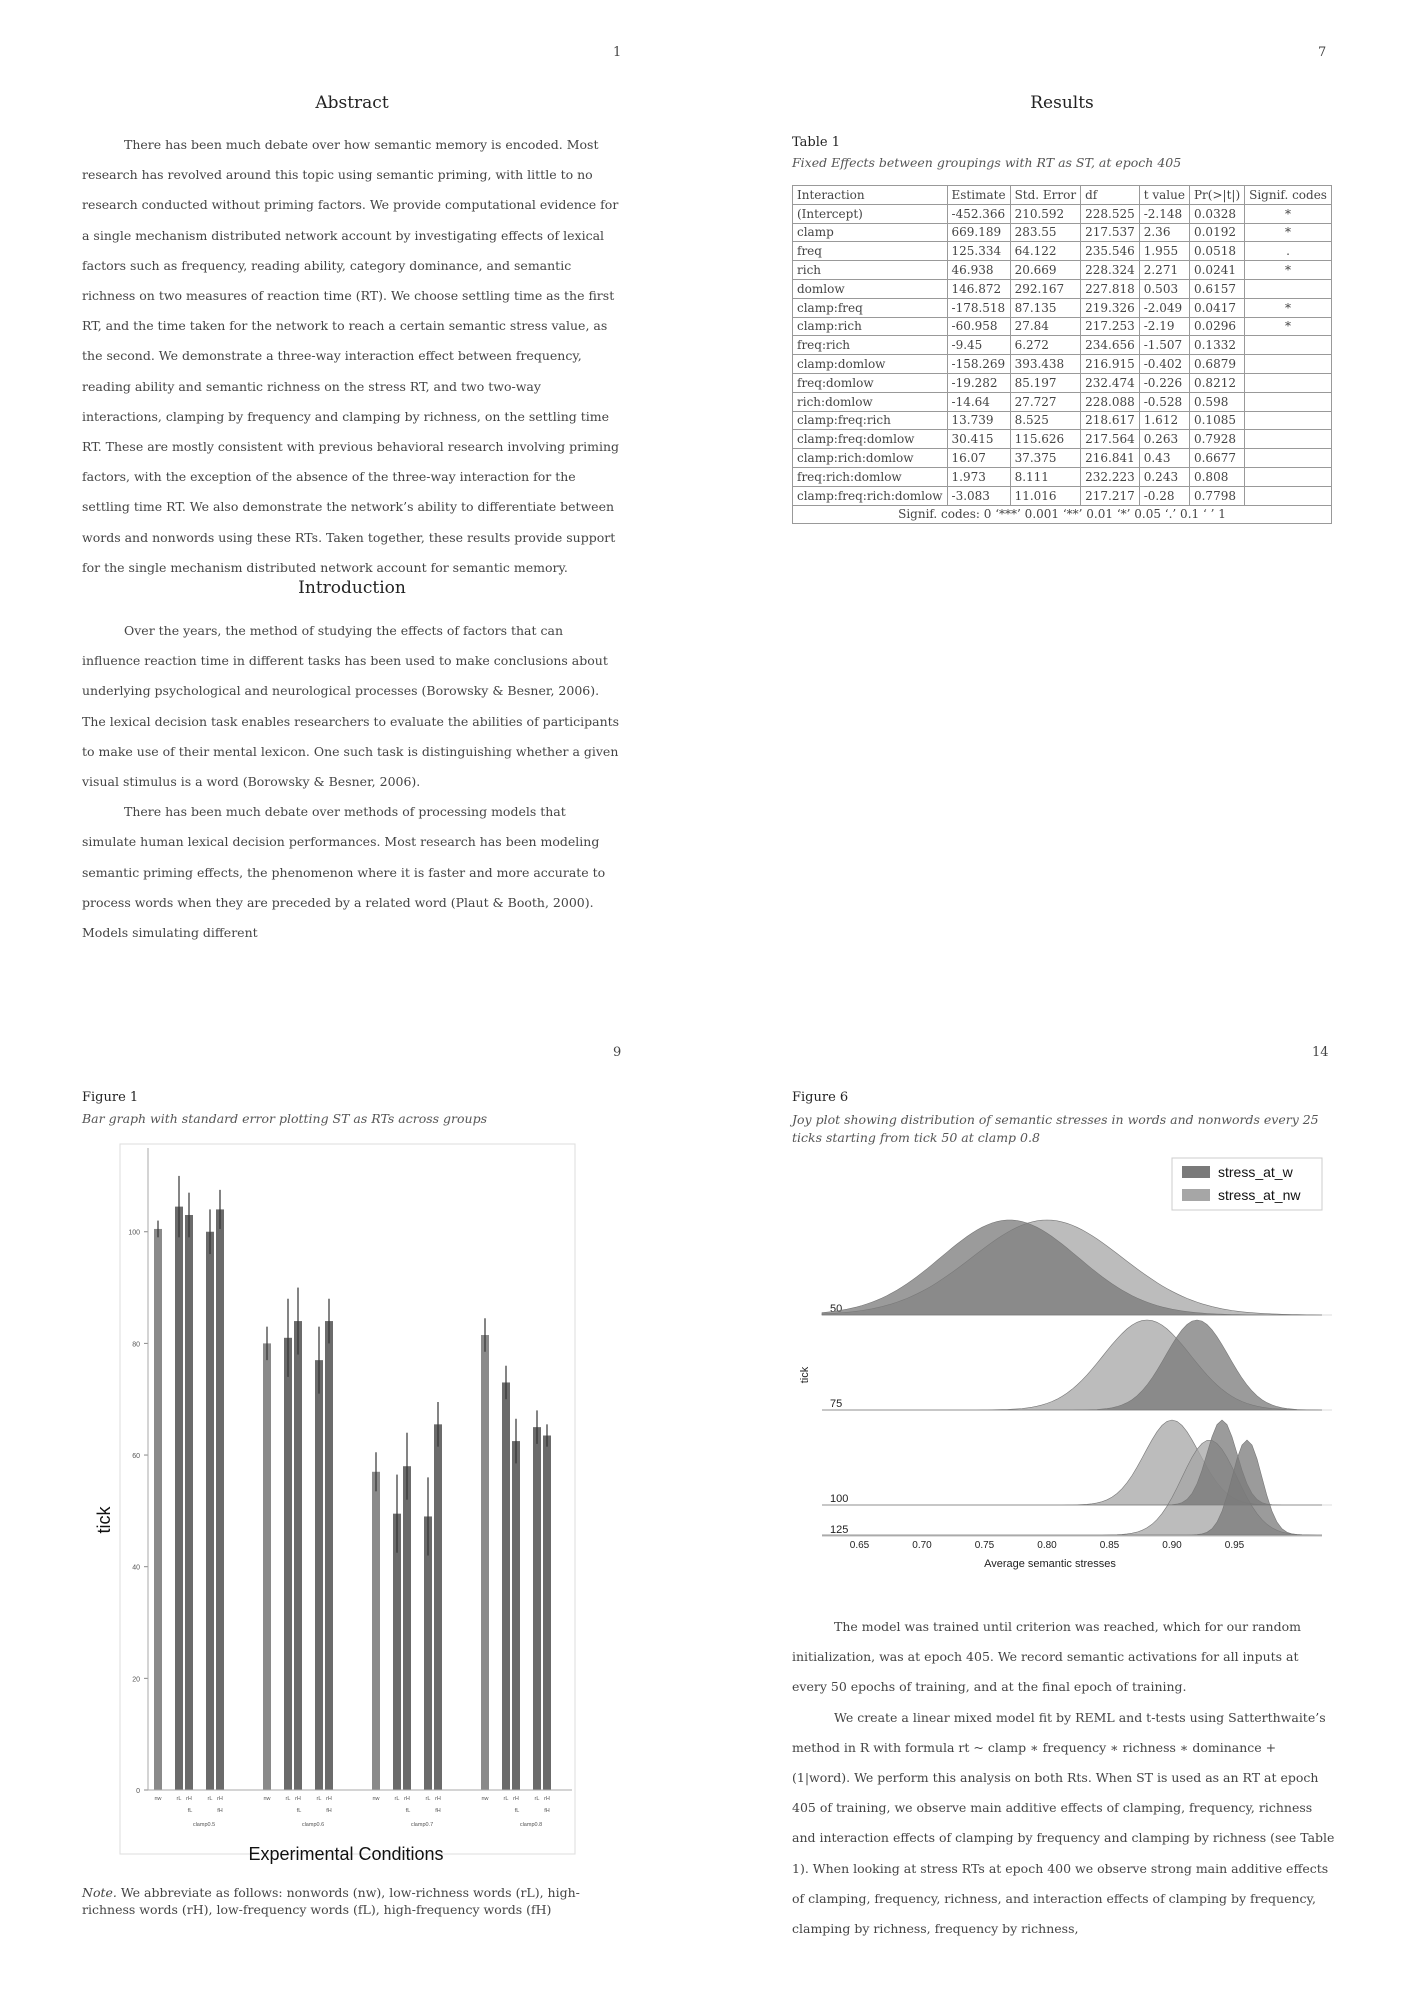 The width and height of the screenshot is (1414, 2000). I want to click on density-stress_at_w, so click(1071, 1267).